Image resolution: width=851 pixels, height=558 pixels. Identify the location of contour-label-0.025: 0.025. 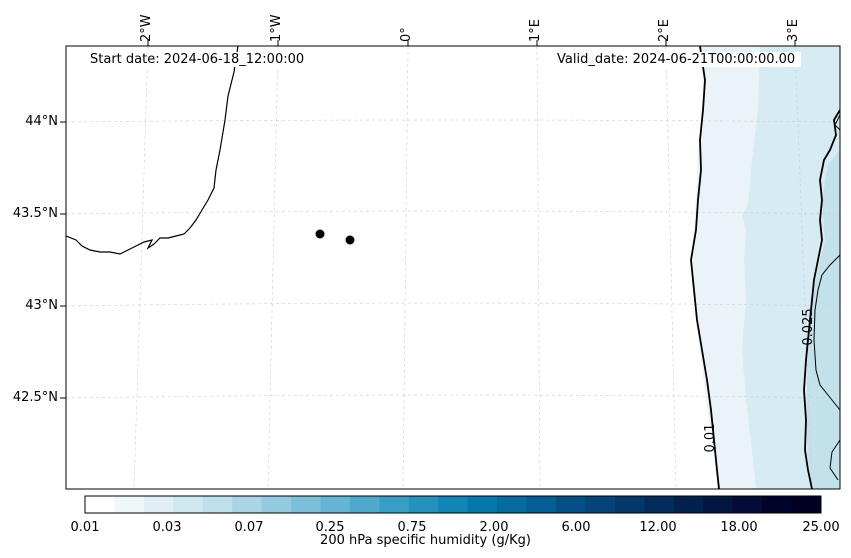
(808, 326).